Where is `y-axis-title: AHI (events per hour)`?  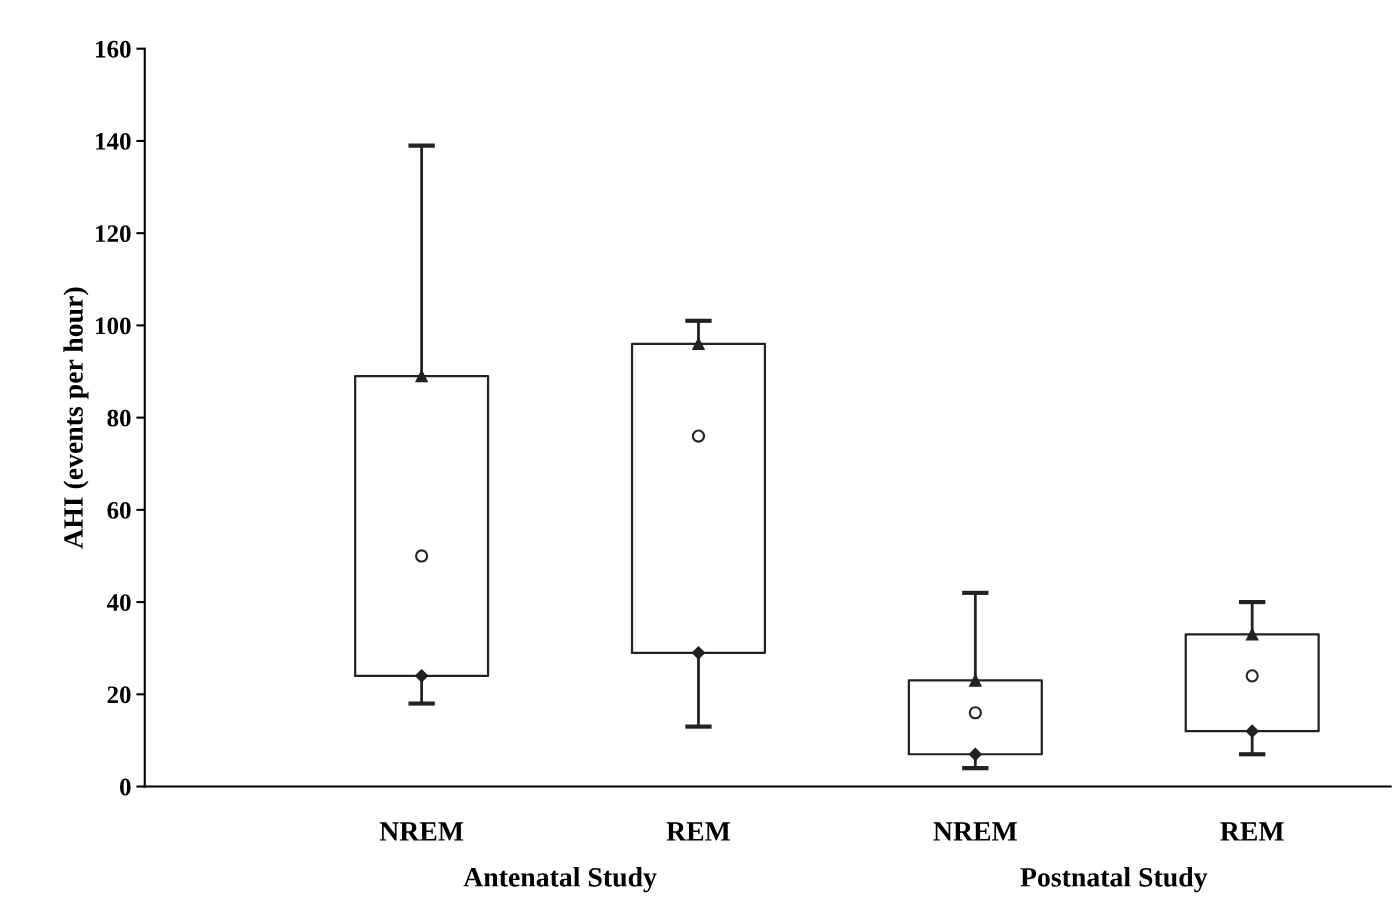
y-axis-title: AHI (events per hour) is located at coordinates (76, 418).